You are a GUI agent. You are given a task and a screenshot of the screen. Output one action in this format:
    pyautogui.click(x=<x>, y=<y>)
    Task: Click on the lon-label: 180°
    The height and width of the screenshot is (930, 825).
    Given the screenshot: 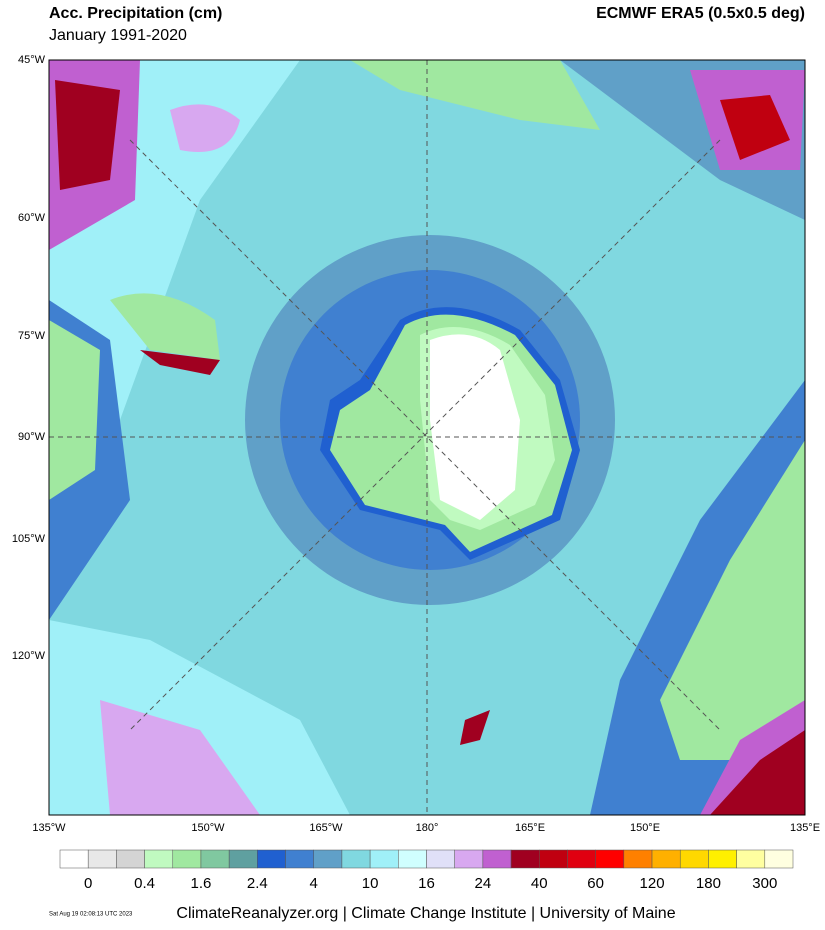 What is the action you would take?
    pyautogui.click(x=427, y=828)
    